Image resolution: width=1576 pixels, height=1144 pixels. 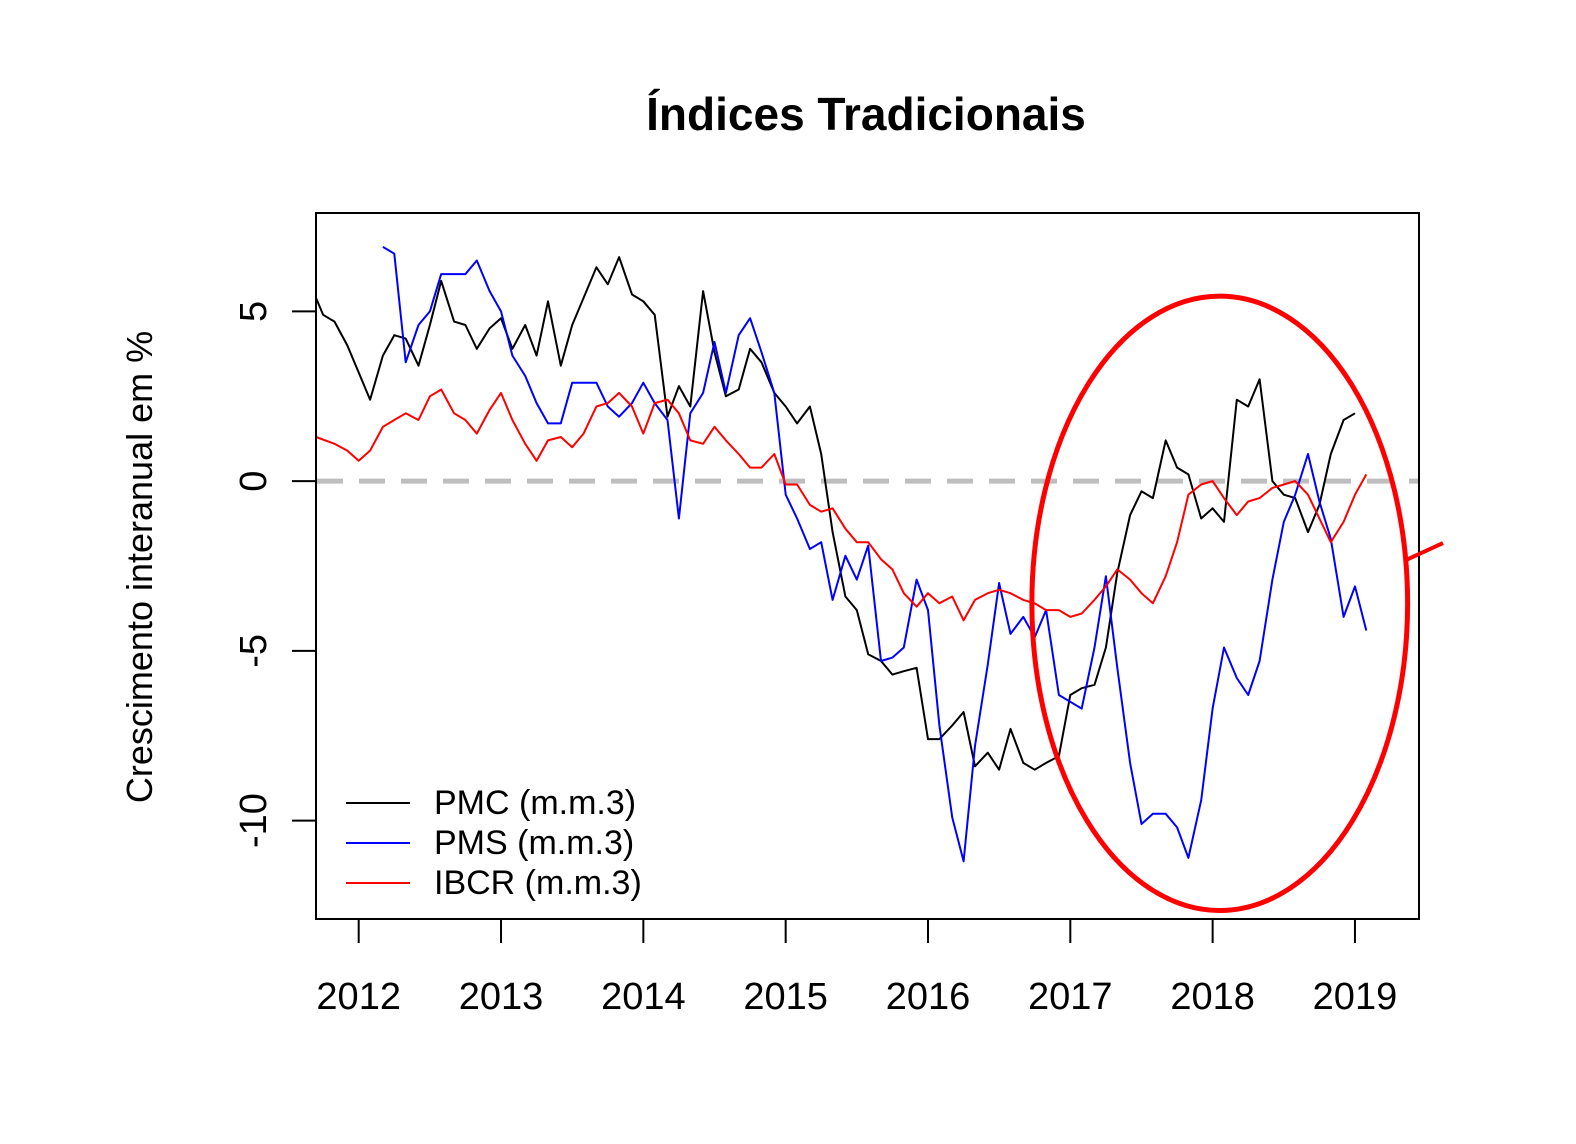 What do you see at coordinates (139, 567) in the screenshot?
I see `y-axis-label: Crescimento interanual em %` at bounding box center [139, 567].